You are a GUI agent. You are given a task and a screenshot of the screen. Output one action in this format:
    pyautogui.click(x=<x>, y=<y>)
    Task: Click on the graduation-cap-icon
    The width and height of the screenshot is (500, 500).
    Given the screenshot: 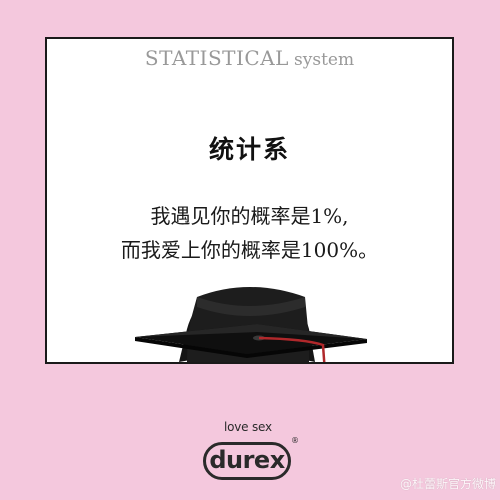 What is the action you would take?
    pyautogui.click(x=251, y=324)
    